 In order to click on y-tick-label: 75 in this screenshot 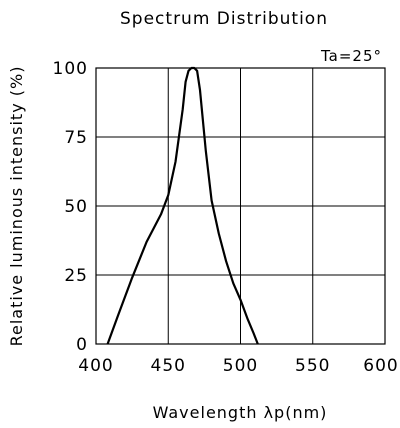, I will do `click(76, 138)`.